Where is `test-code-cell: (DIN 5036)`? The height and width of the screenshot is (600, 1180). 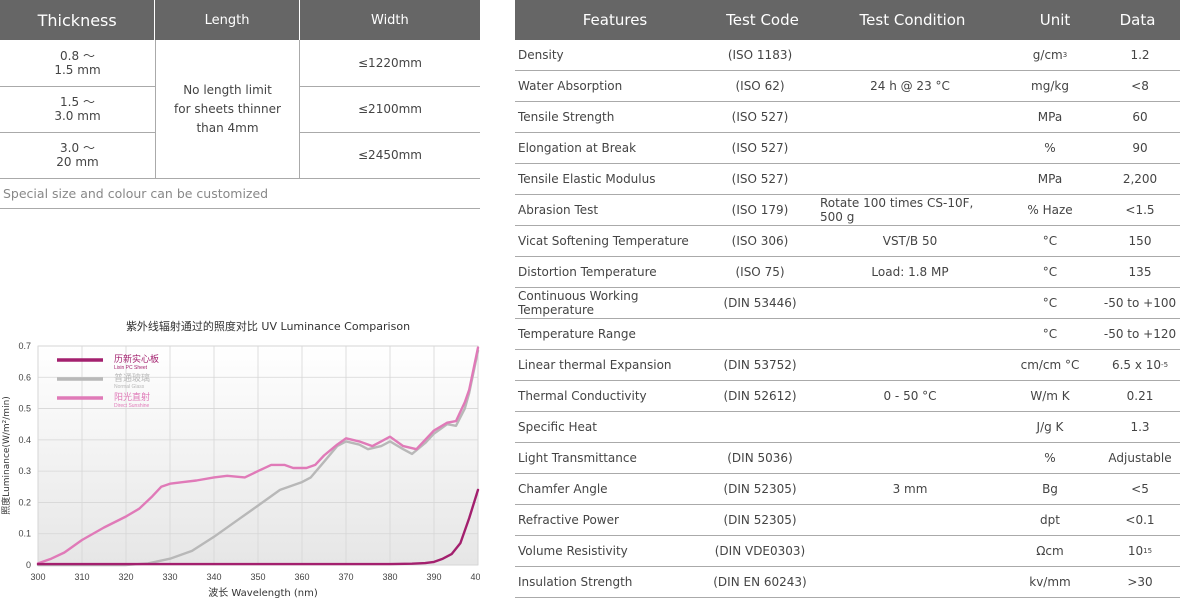 test-code-cell: (DIN 5036) is located at coordinates (760, 458).